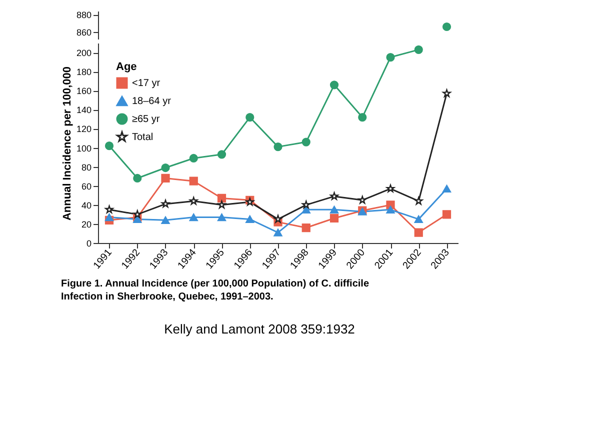  I want to click on y-tick-label: 140, so click(84, 110).